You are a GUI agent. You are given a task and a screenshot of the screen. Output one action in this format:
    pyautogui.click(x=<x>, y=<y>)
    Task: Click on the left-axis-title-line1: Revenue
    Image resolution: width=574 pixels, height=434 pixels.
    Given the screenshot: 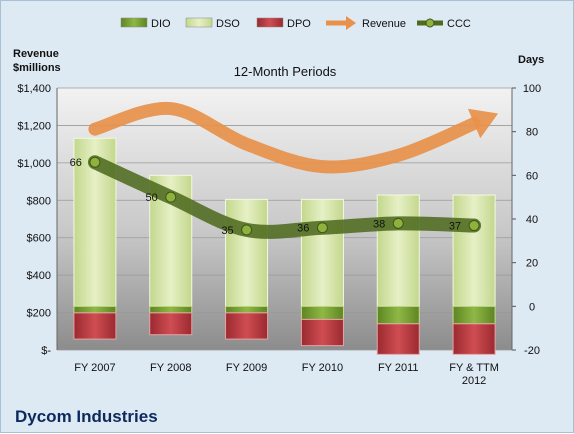 What is the action you would take?
    pyautogui.click(x=36, y=54)
    